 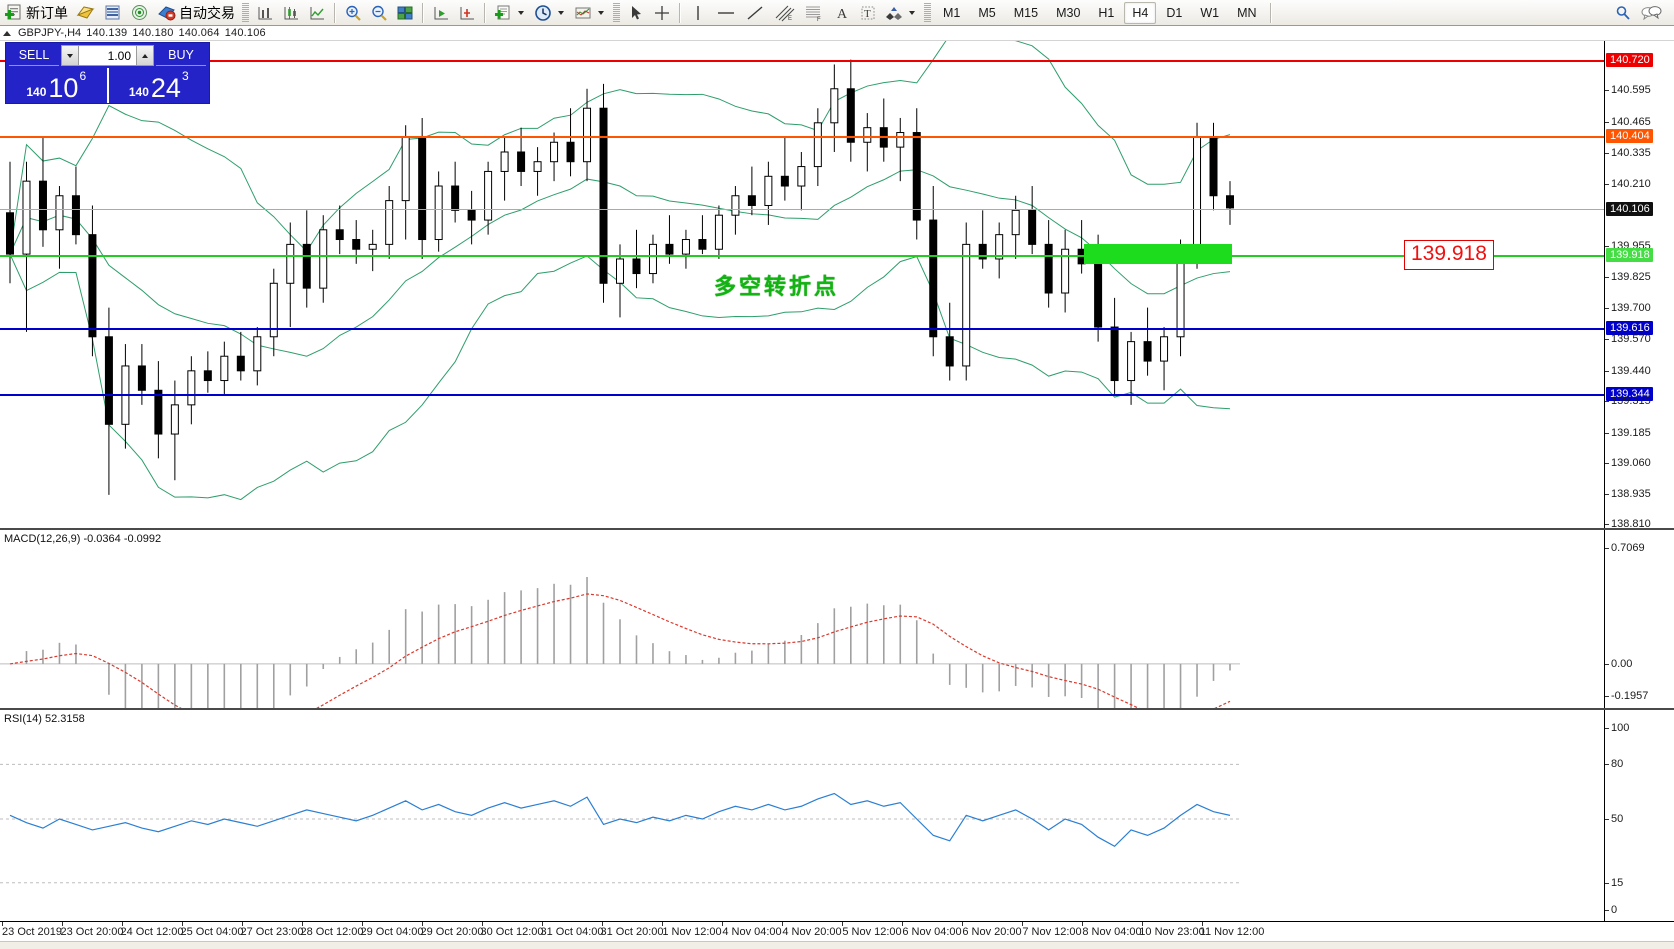 I want to click on shift-end-icon, so click(x=441, y=13).